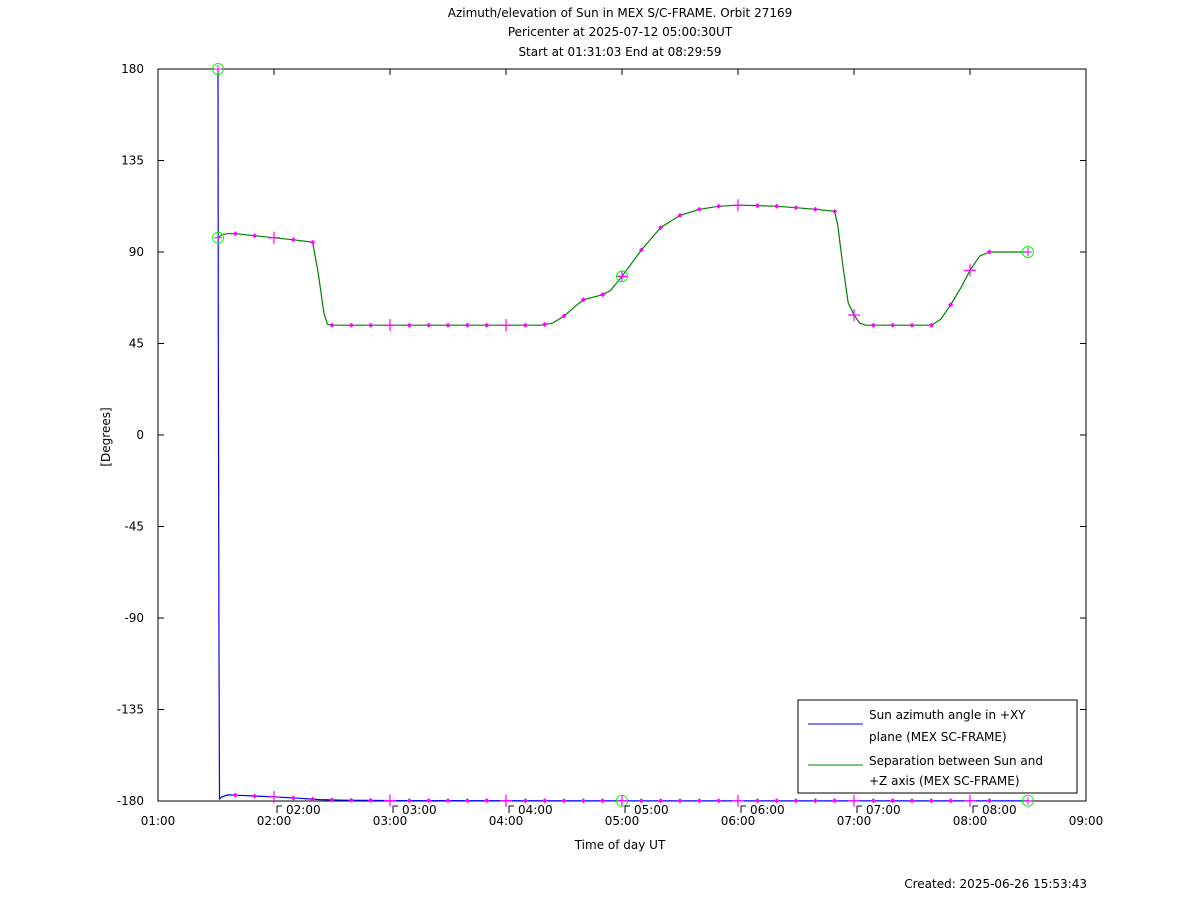 The image size is (1200, 901). Describe the element at coordinates (883, 810) in the screenshot. I see `marker-time-label: 07:00` at that location.